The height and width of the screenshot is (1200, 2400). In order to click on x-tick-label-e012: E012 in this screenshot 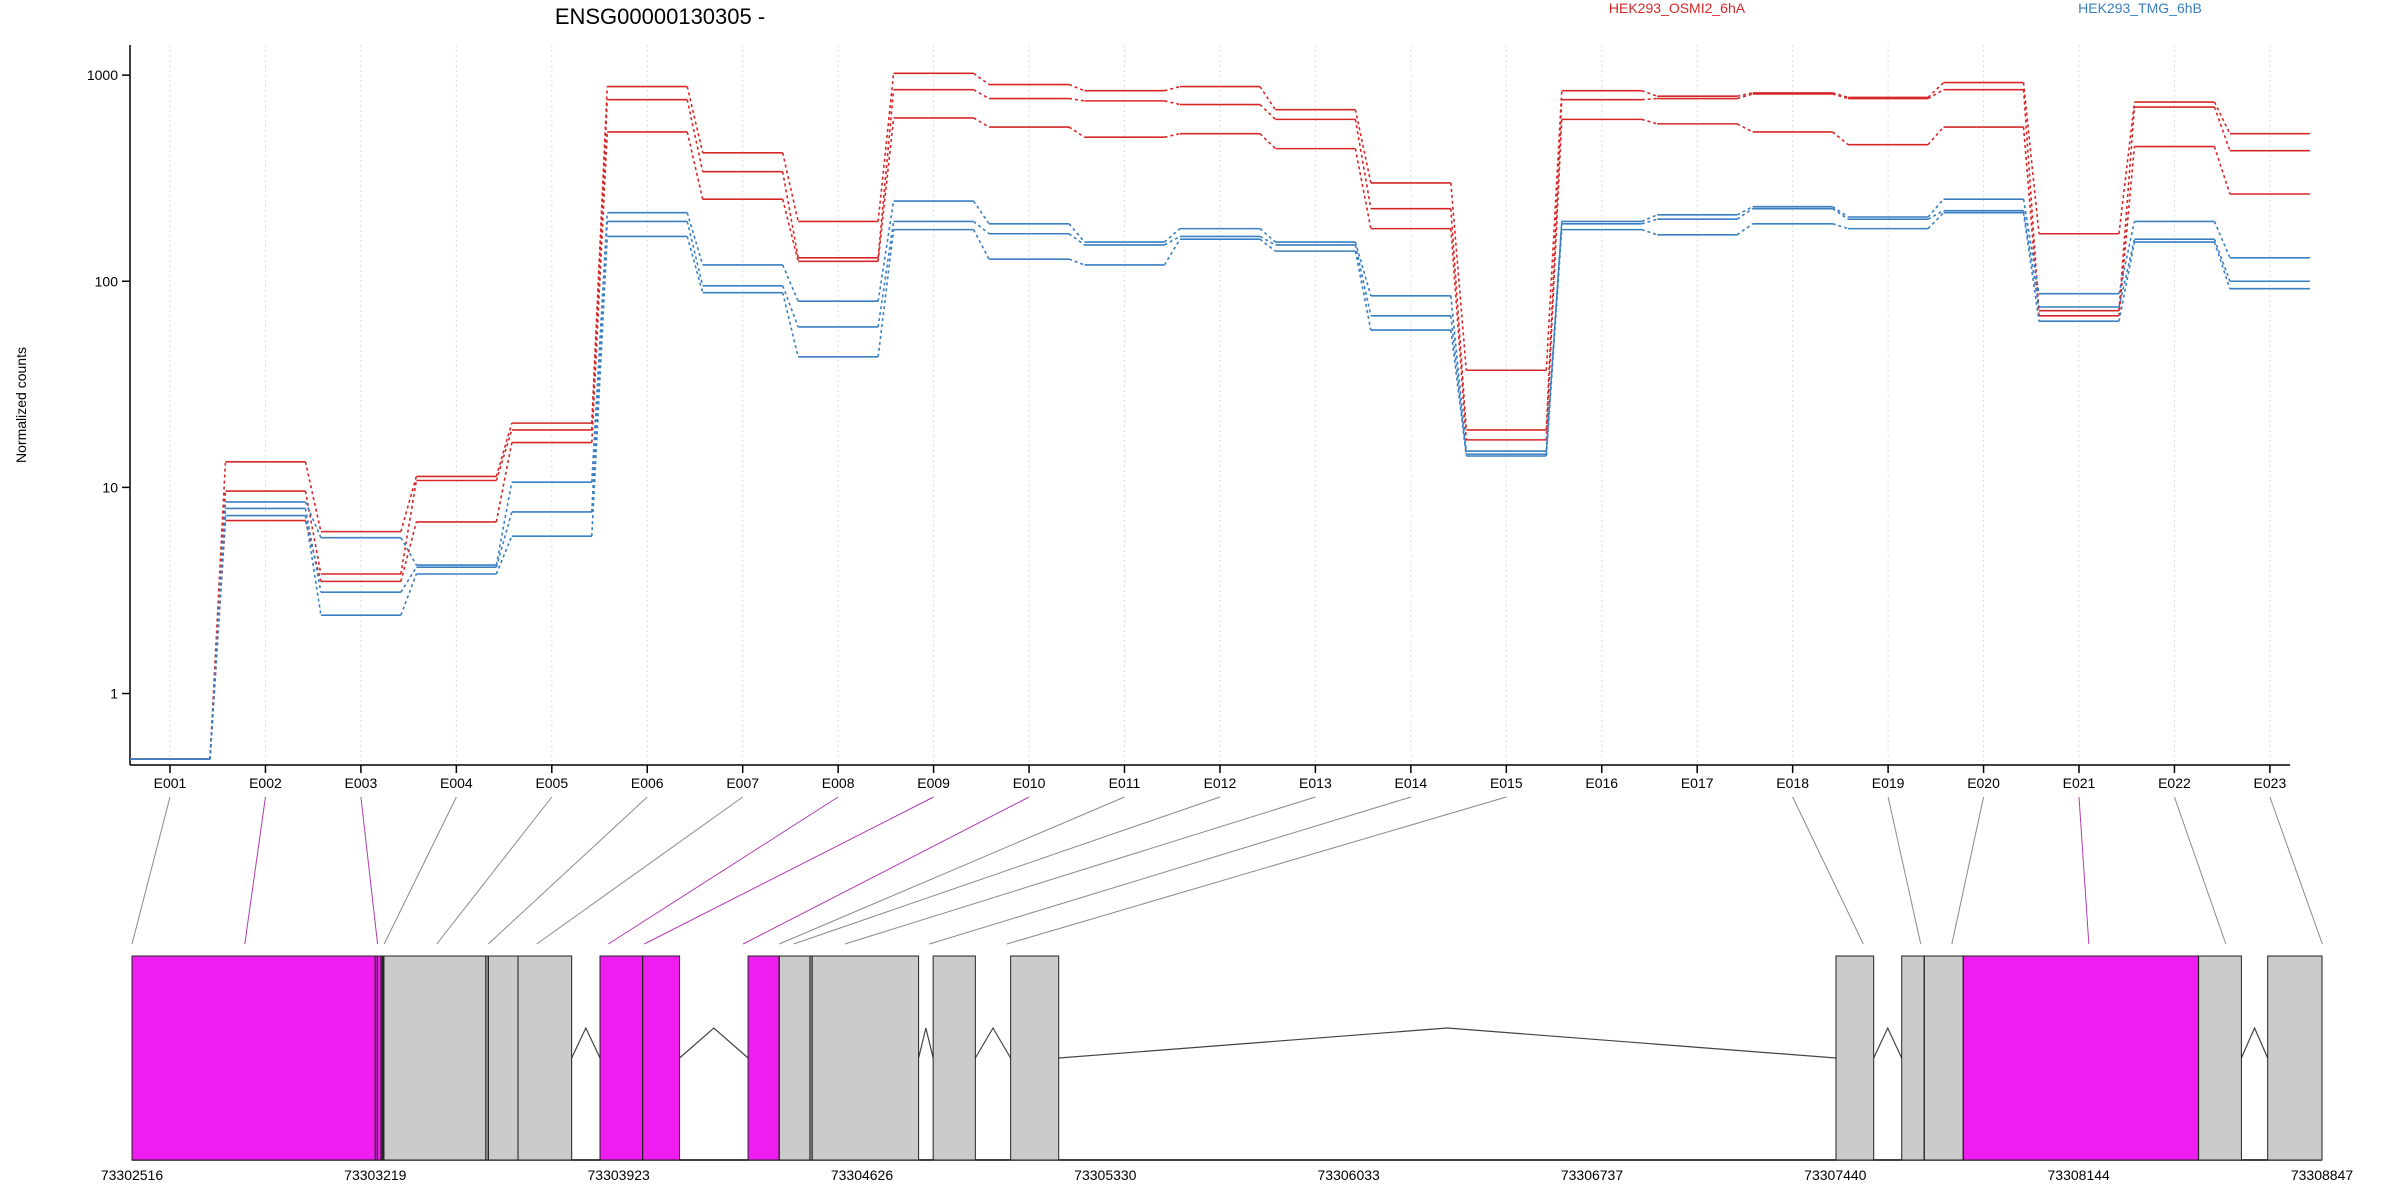, I will do `click(1220, 783)`.